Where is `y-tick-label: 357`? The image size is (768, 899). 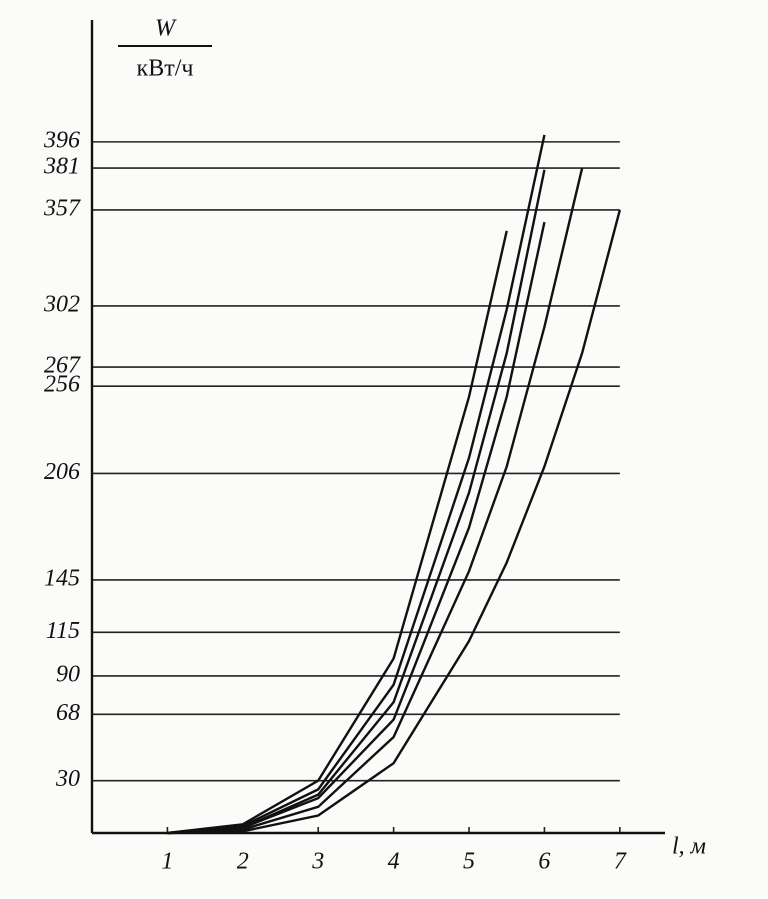
y-tick-label: 357 is located at coordinates (62, 208).